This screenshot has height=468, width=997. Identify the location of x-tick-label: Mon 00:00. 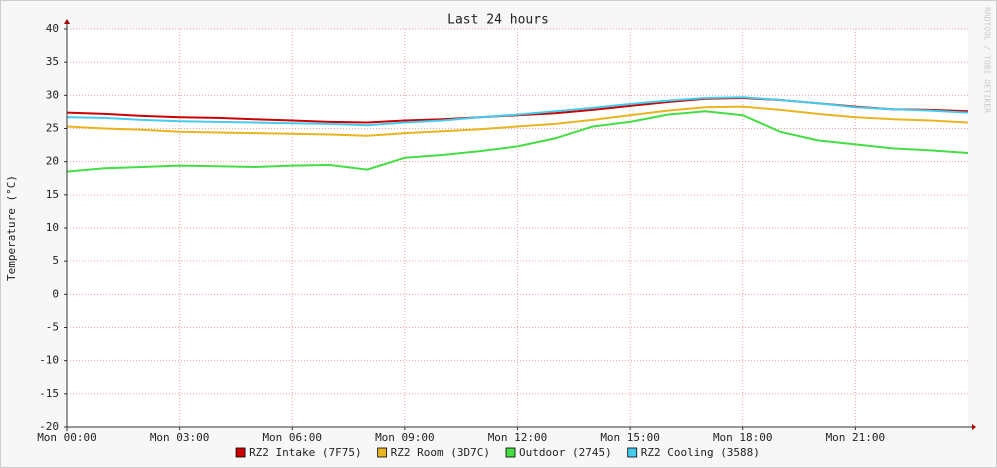
(67, 437).